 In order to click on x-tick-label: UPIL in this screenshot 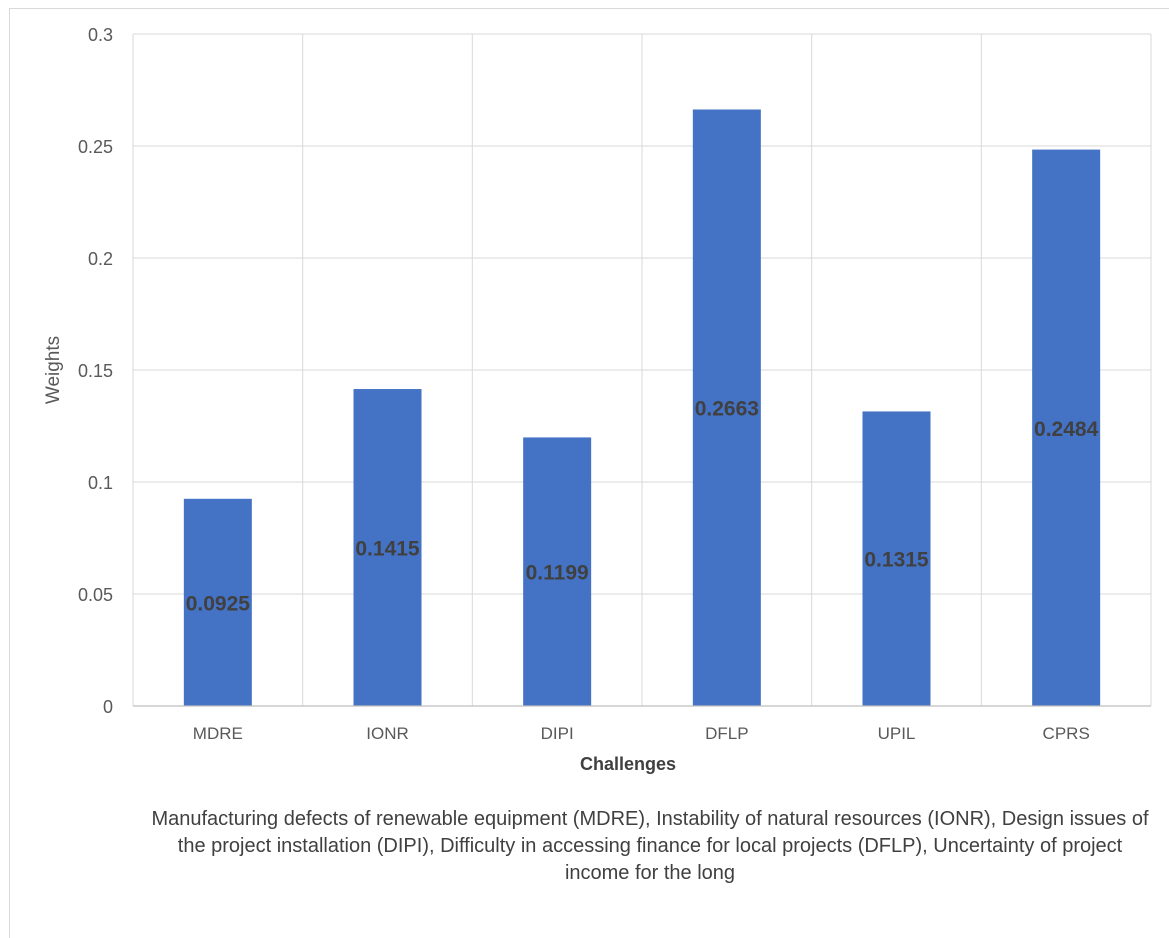, I will do `click(897, 733)`.